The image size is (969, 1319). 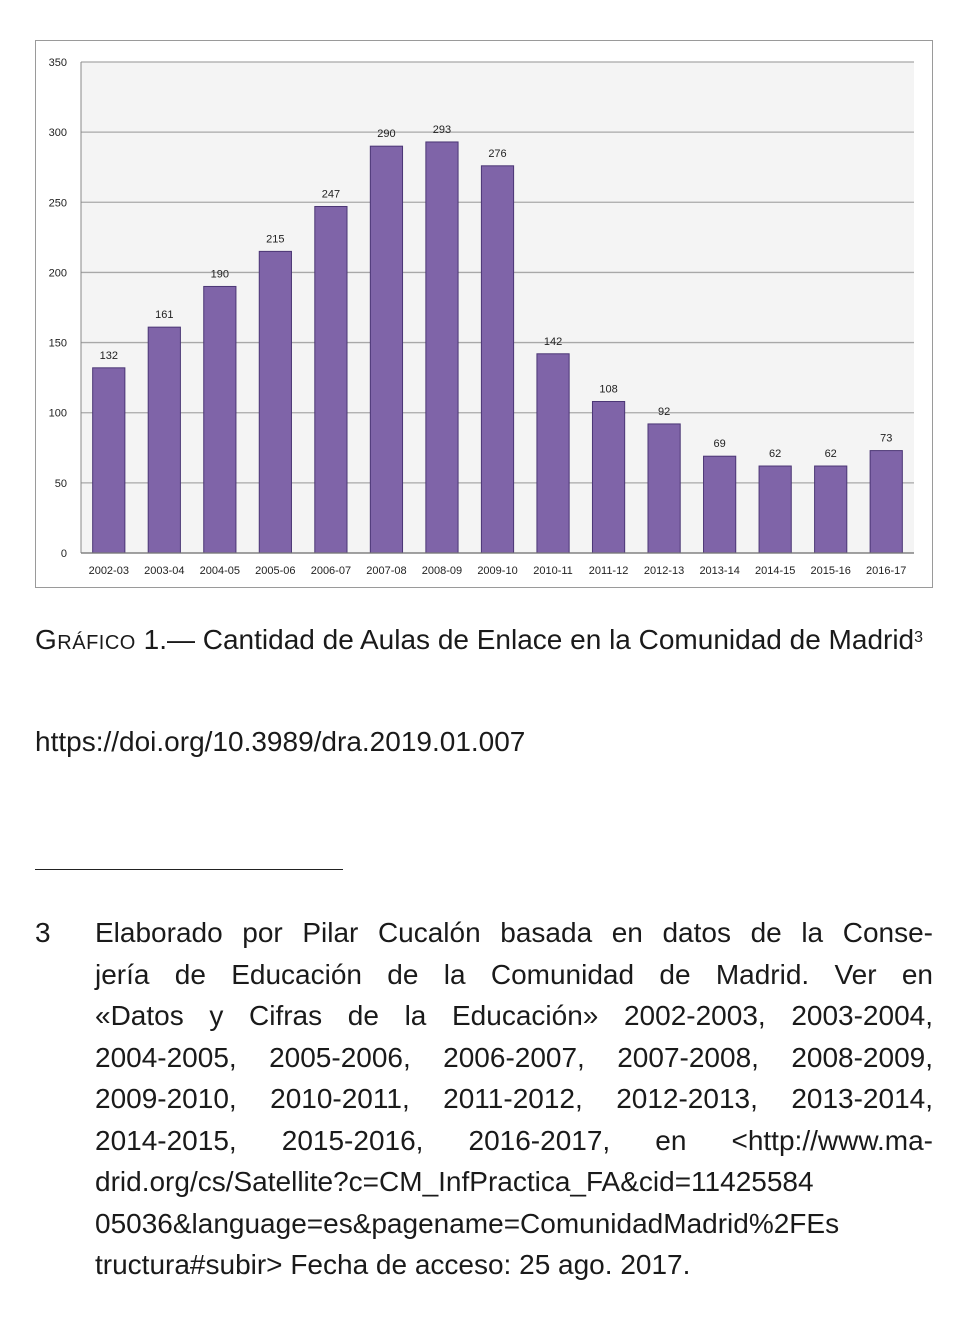 I want to click on doi-link: https://doi.org/10.3989/dra.2019.01.007, so click(x=280, y=741).